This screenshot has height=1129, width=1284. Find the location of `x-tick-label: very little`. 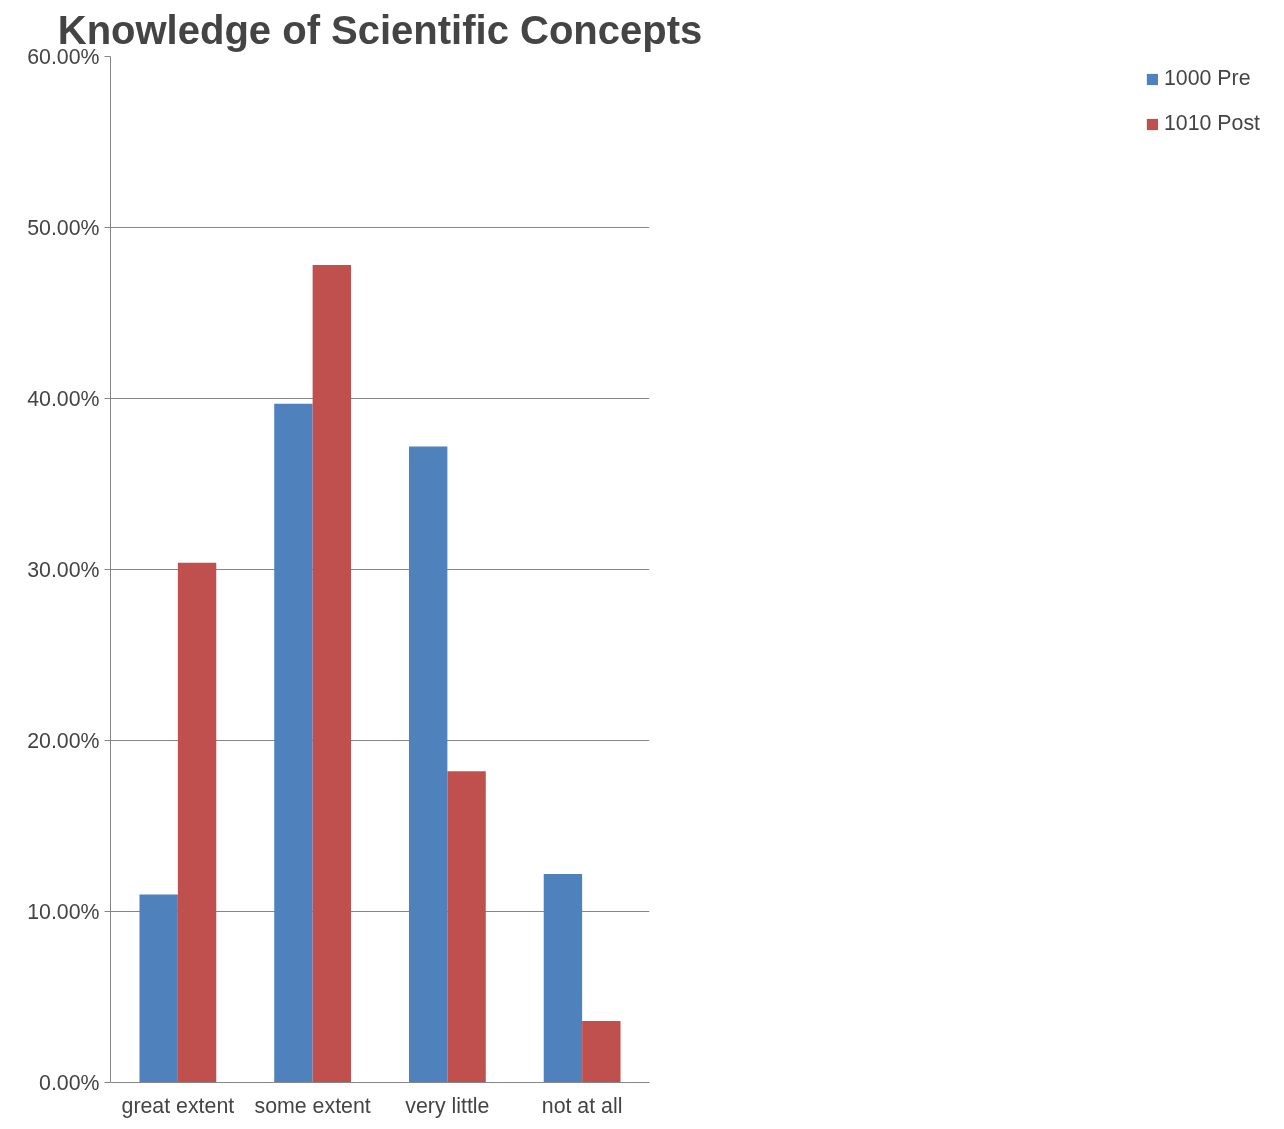

x-tick-label: very little is located at coordinates (447, 1105).